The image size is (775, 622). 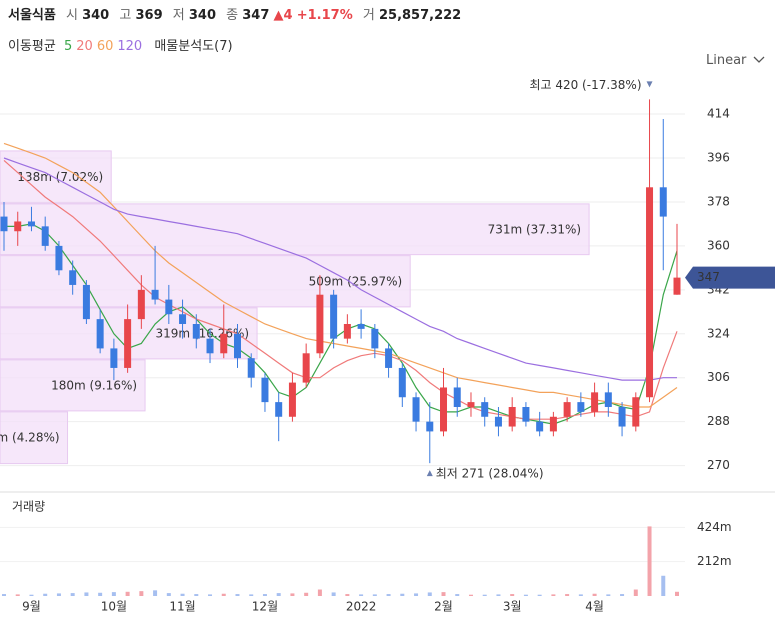 What do you see at coordinates (125, 15) in the screenshot?
I see `high-label: 고` at bounding box center [125, 15].